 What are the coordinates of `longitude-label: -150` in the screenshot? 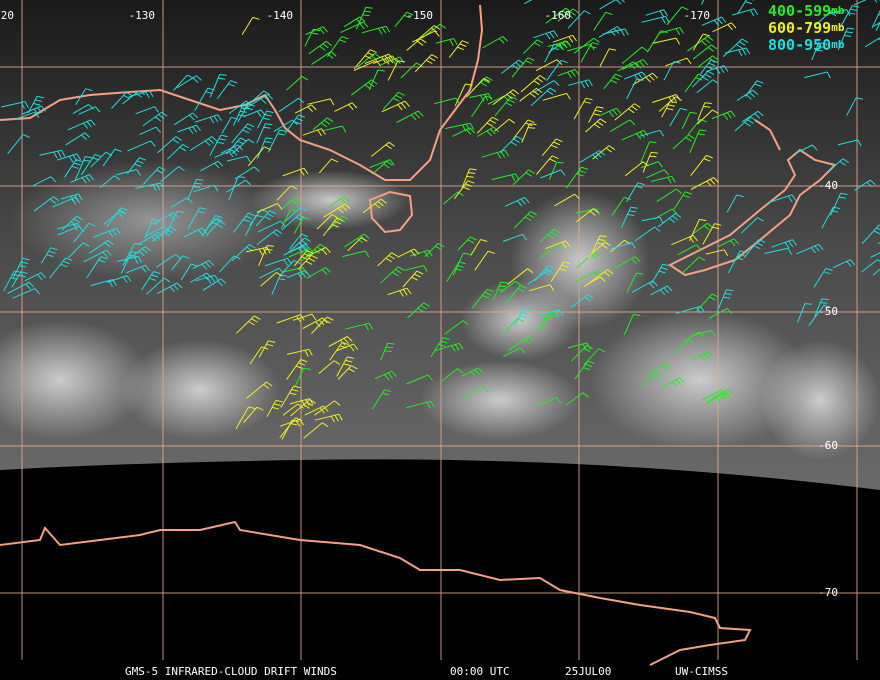 It's located at (420, 15).